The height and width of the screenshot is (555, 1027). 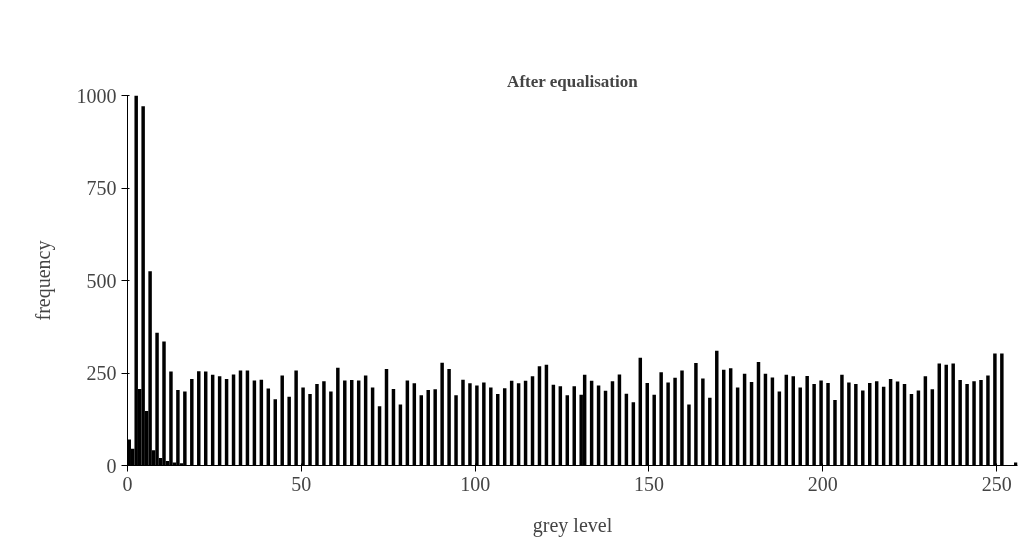 What do you see at coordinates (301, 483) in the screenshot?
I see `x-tick-label: 50` at bounding box center [301, 483].